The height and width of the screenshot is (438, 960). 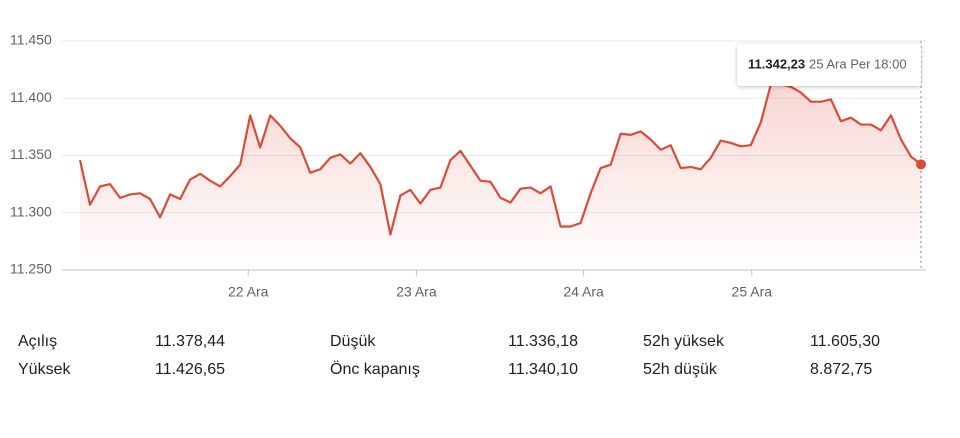 What do you see at coordinates (190, 369) in the screenshot?
I see `stat-value: 11.426,65` at bounding box center [190, 369].